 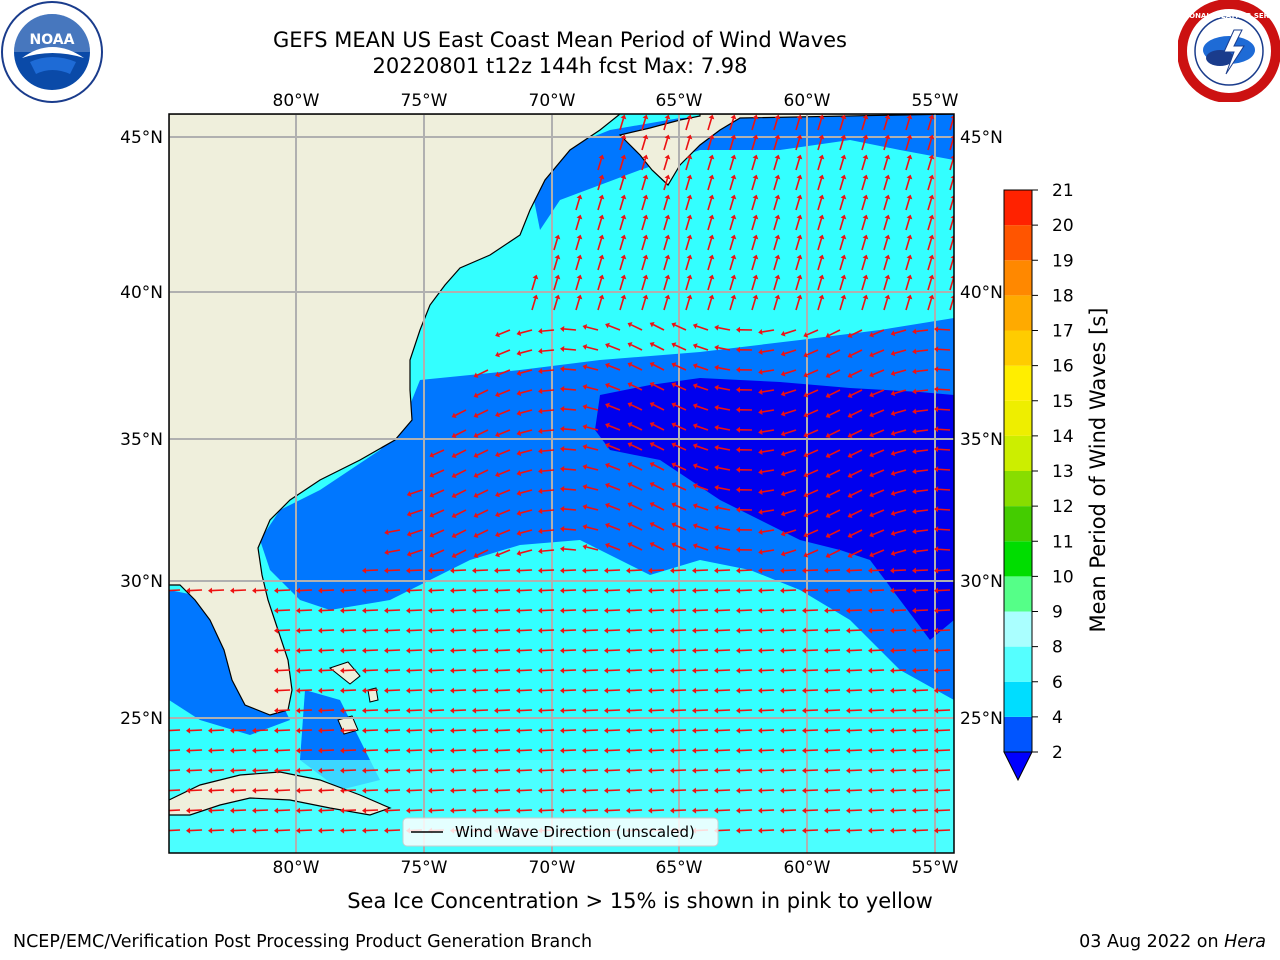 I want to click on colorbar-tick-label: 13, so click(x=1063, y=472).